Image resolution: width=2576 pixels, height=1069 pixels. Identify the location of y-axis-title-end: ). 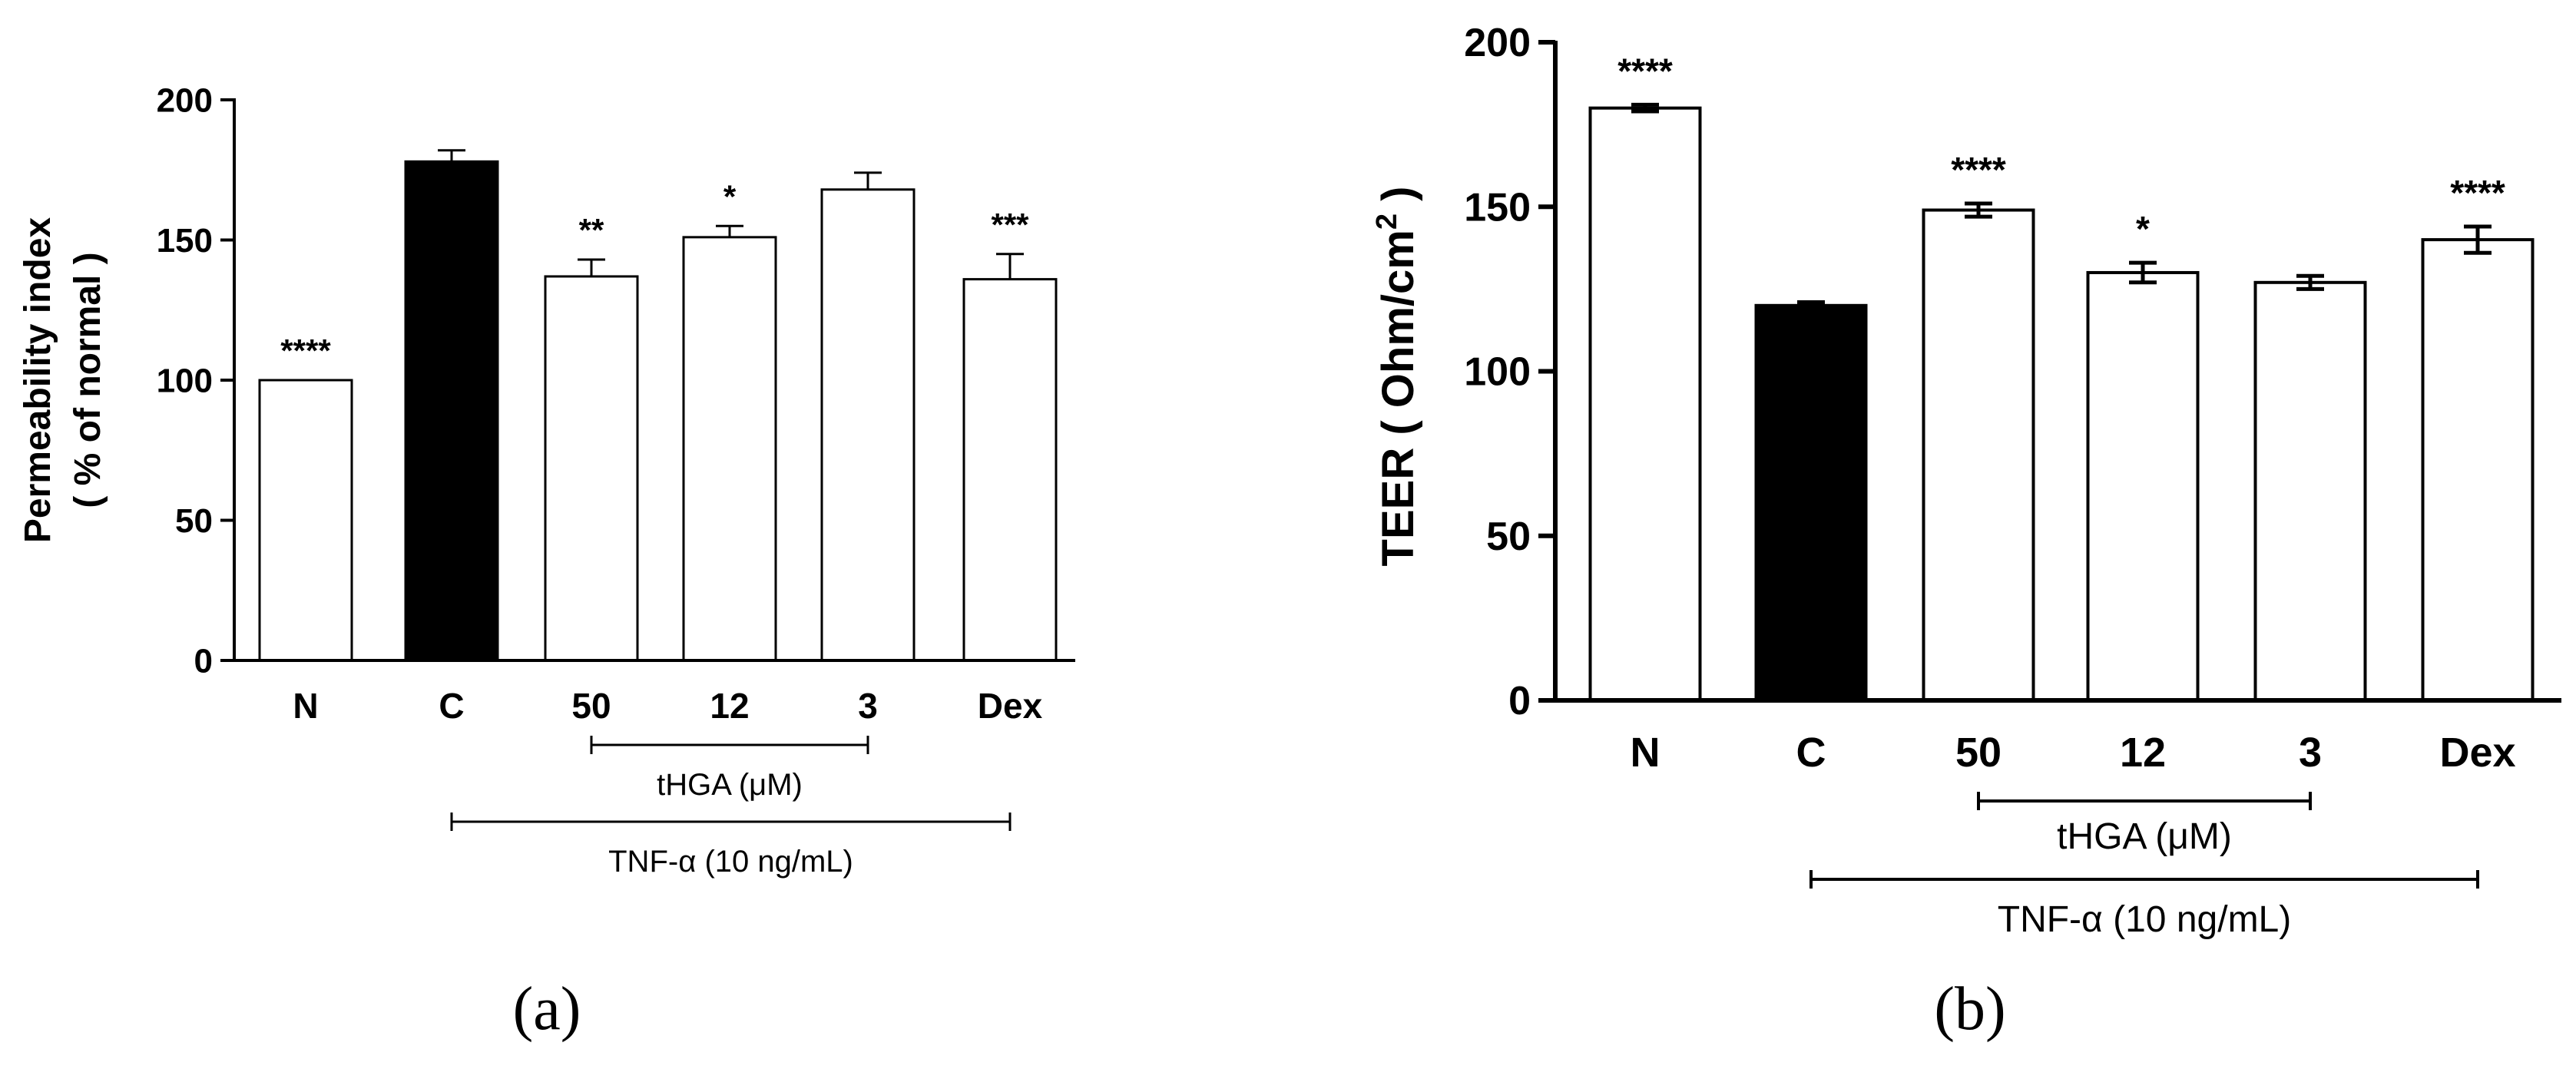
(1398, 200).